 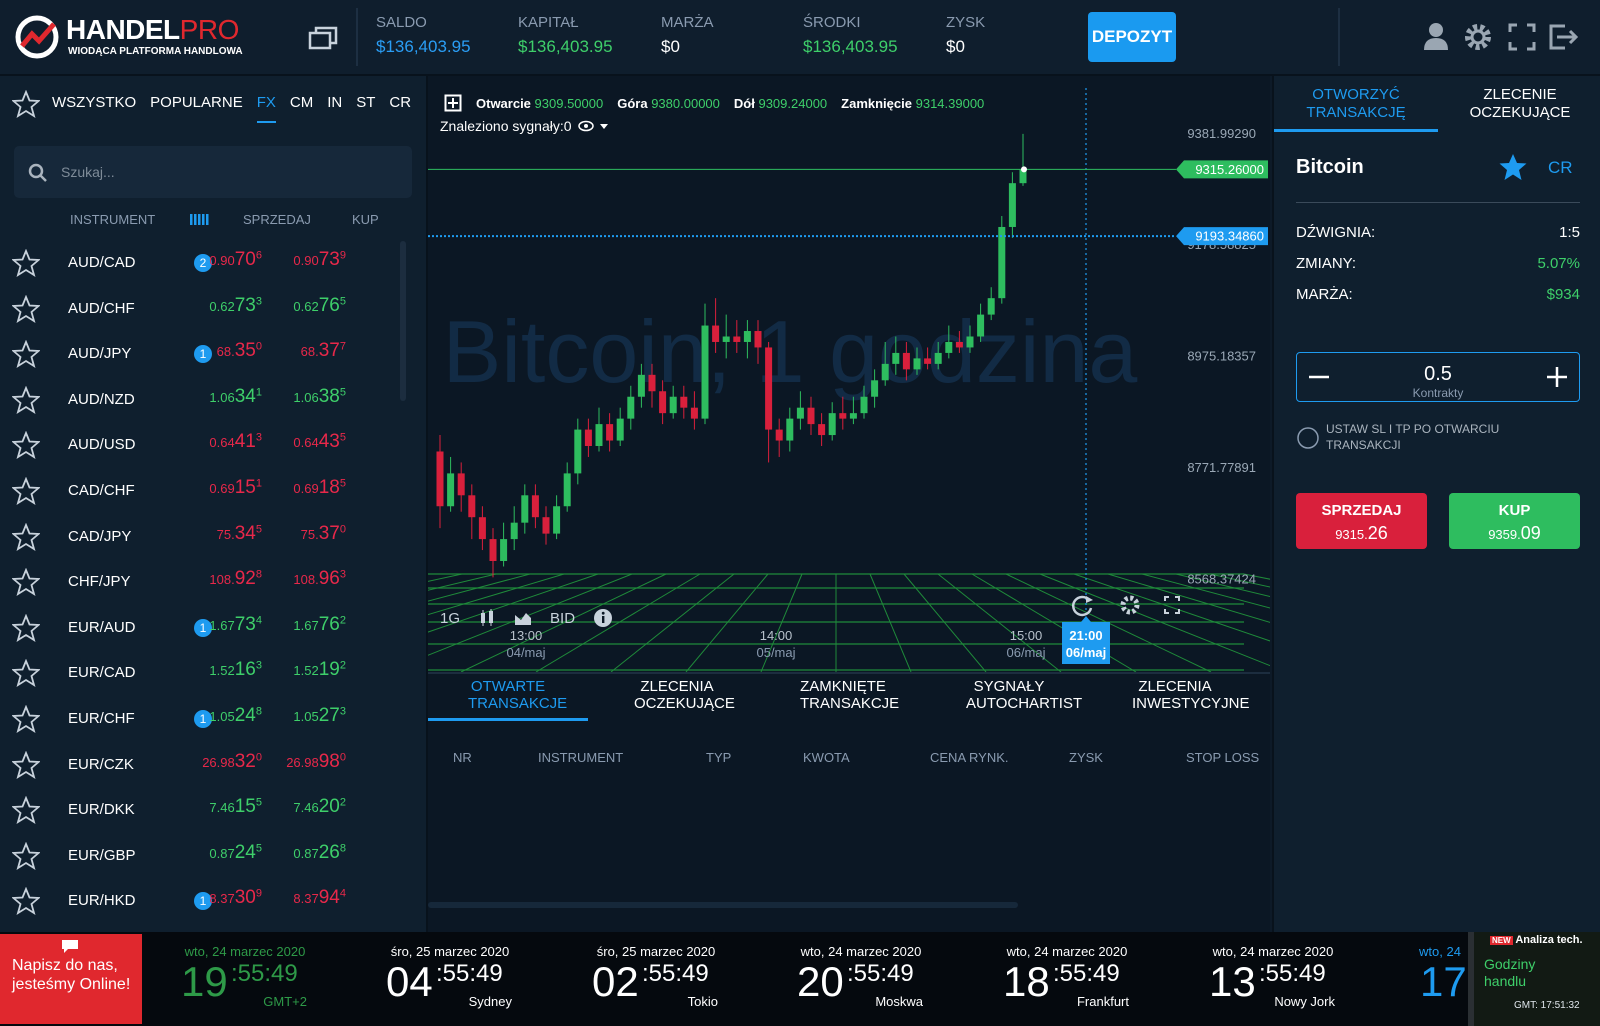 What do you see at coordinates (1536, 940) in the screenshot?
I see `news: NEW Analiza tech.` at bounding box center [1536, 940].